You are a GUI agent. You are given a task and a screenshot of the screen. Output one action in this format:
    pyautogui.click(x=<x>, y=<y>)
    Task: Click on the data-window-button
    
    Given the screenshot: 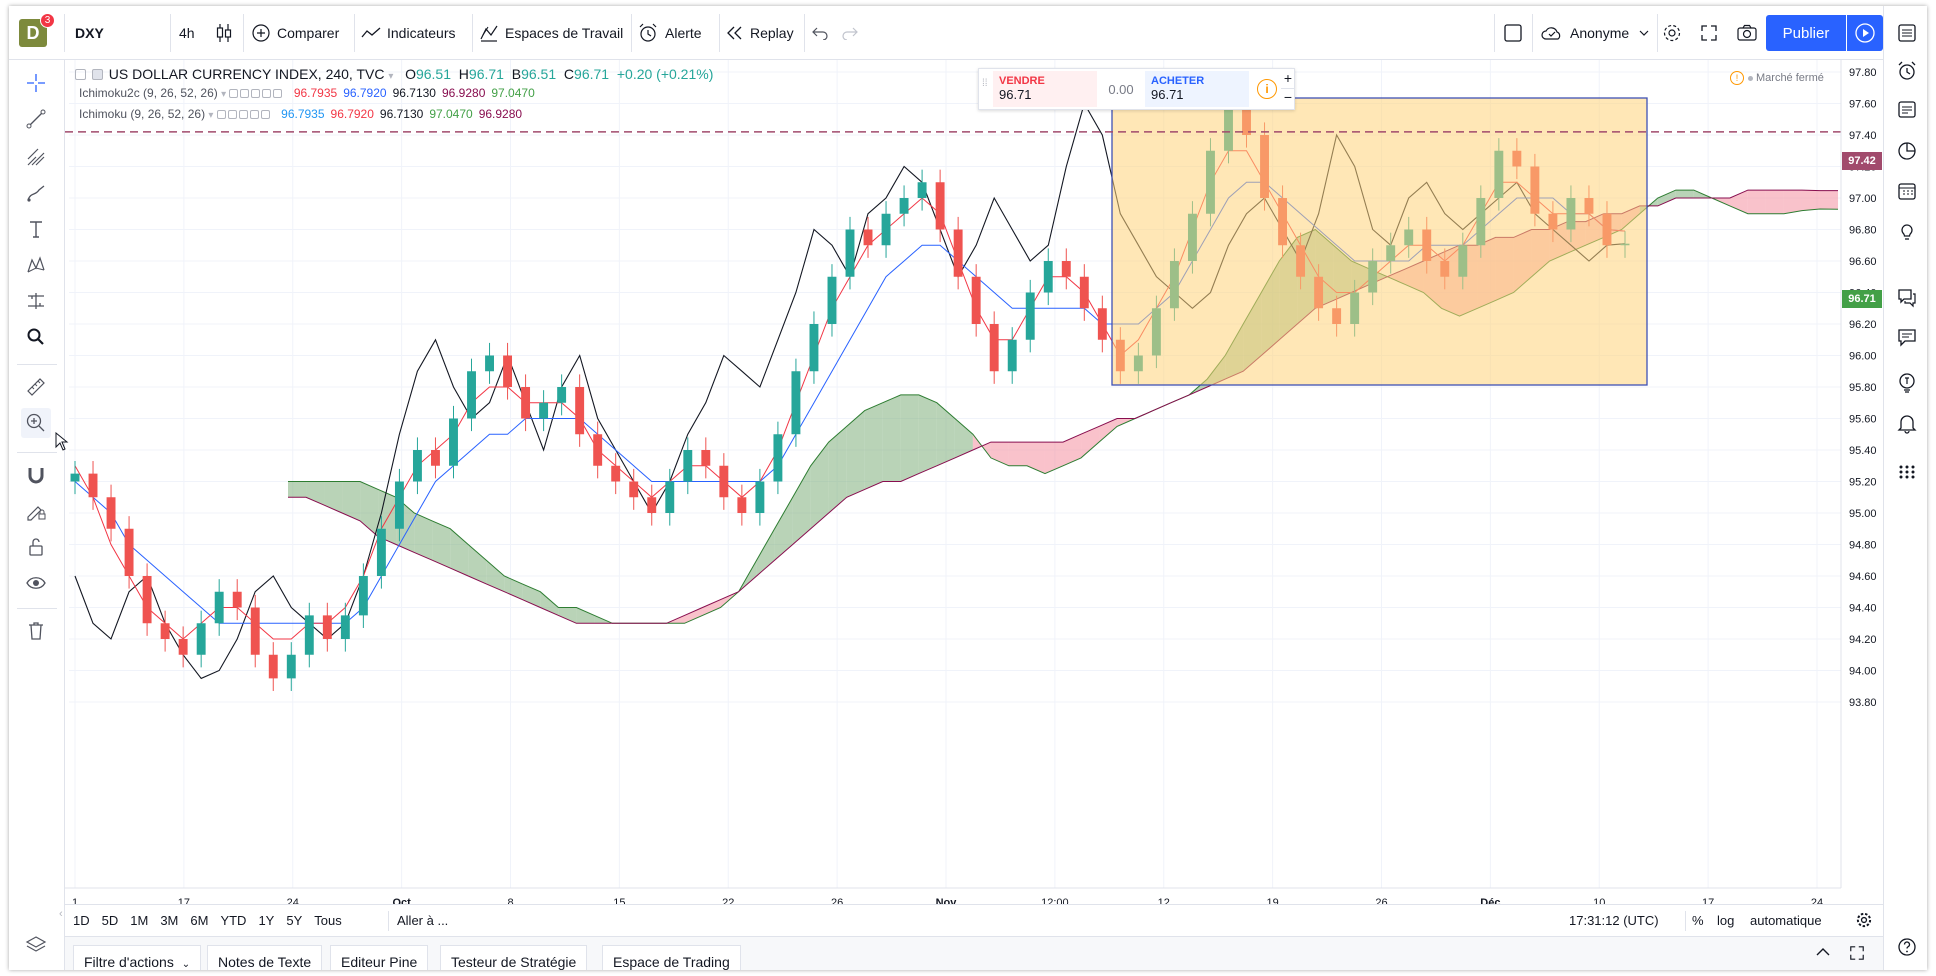 What is the action you would take?
    pyautogui.click(x=1907, y=109)
    